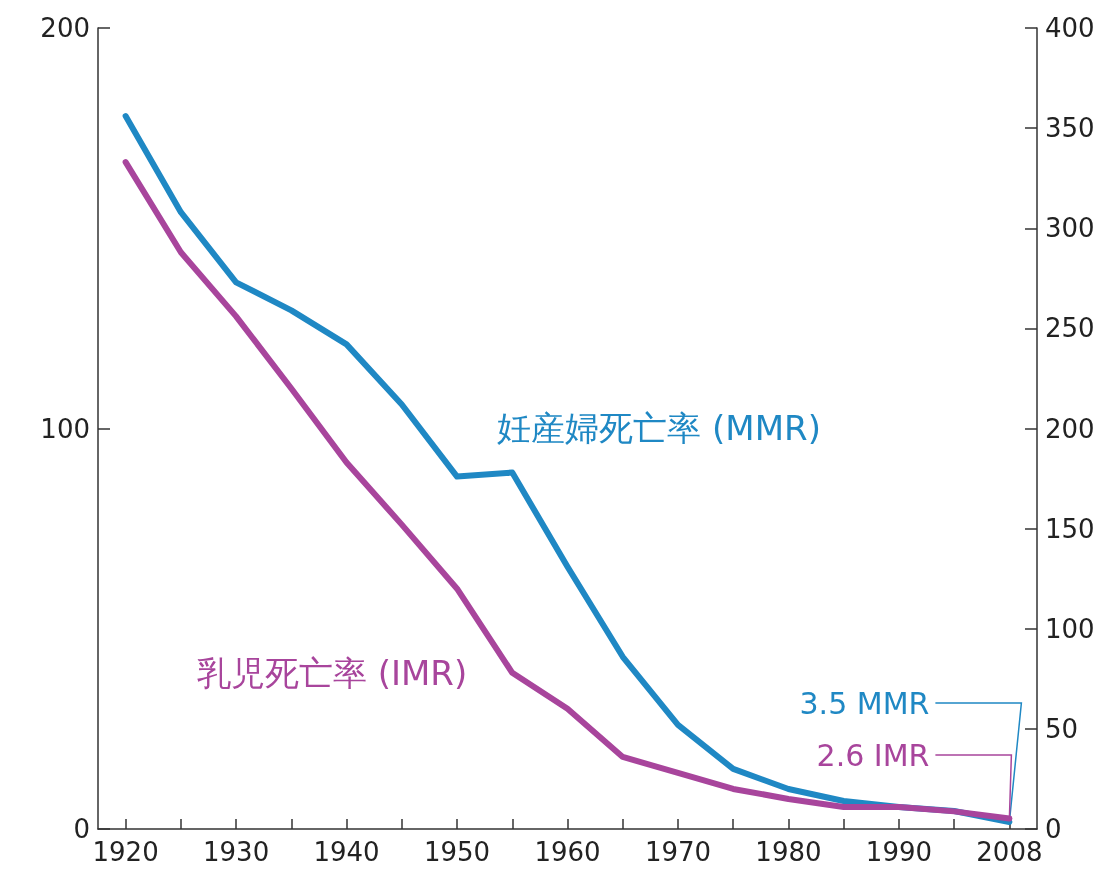 Image resolution: width=1113 pixels, height=895 pixels. I want to click on y-tick-label: 0, so click(81, 829).